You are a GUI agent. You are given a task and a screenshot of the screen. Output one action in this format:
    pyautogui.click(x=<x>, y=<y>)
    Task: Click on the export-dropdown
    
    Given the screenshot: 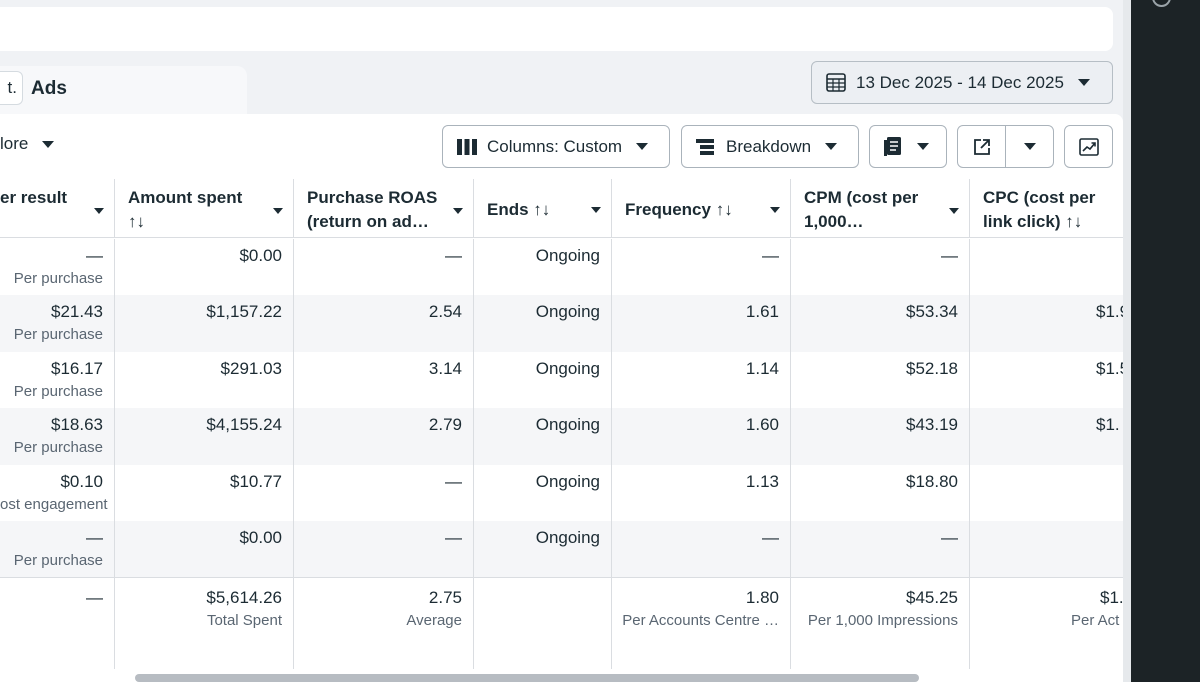 What is the action you would take?
    pyautogui.click(x=1029, y=146)
    